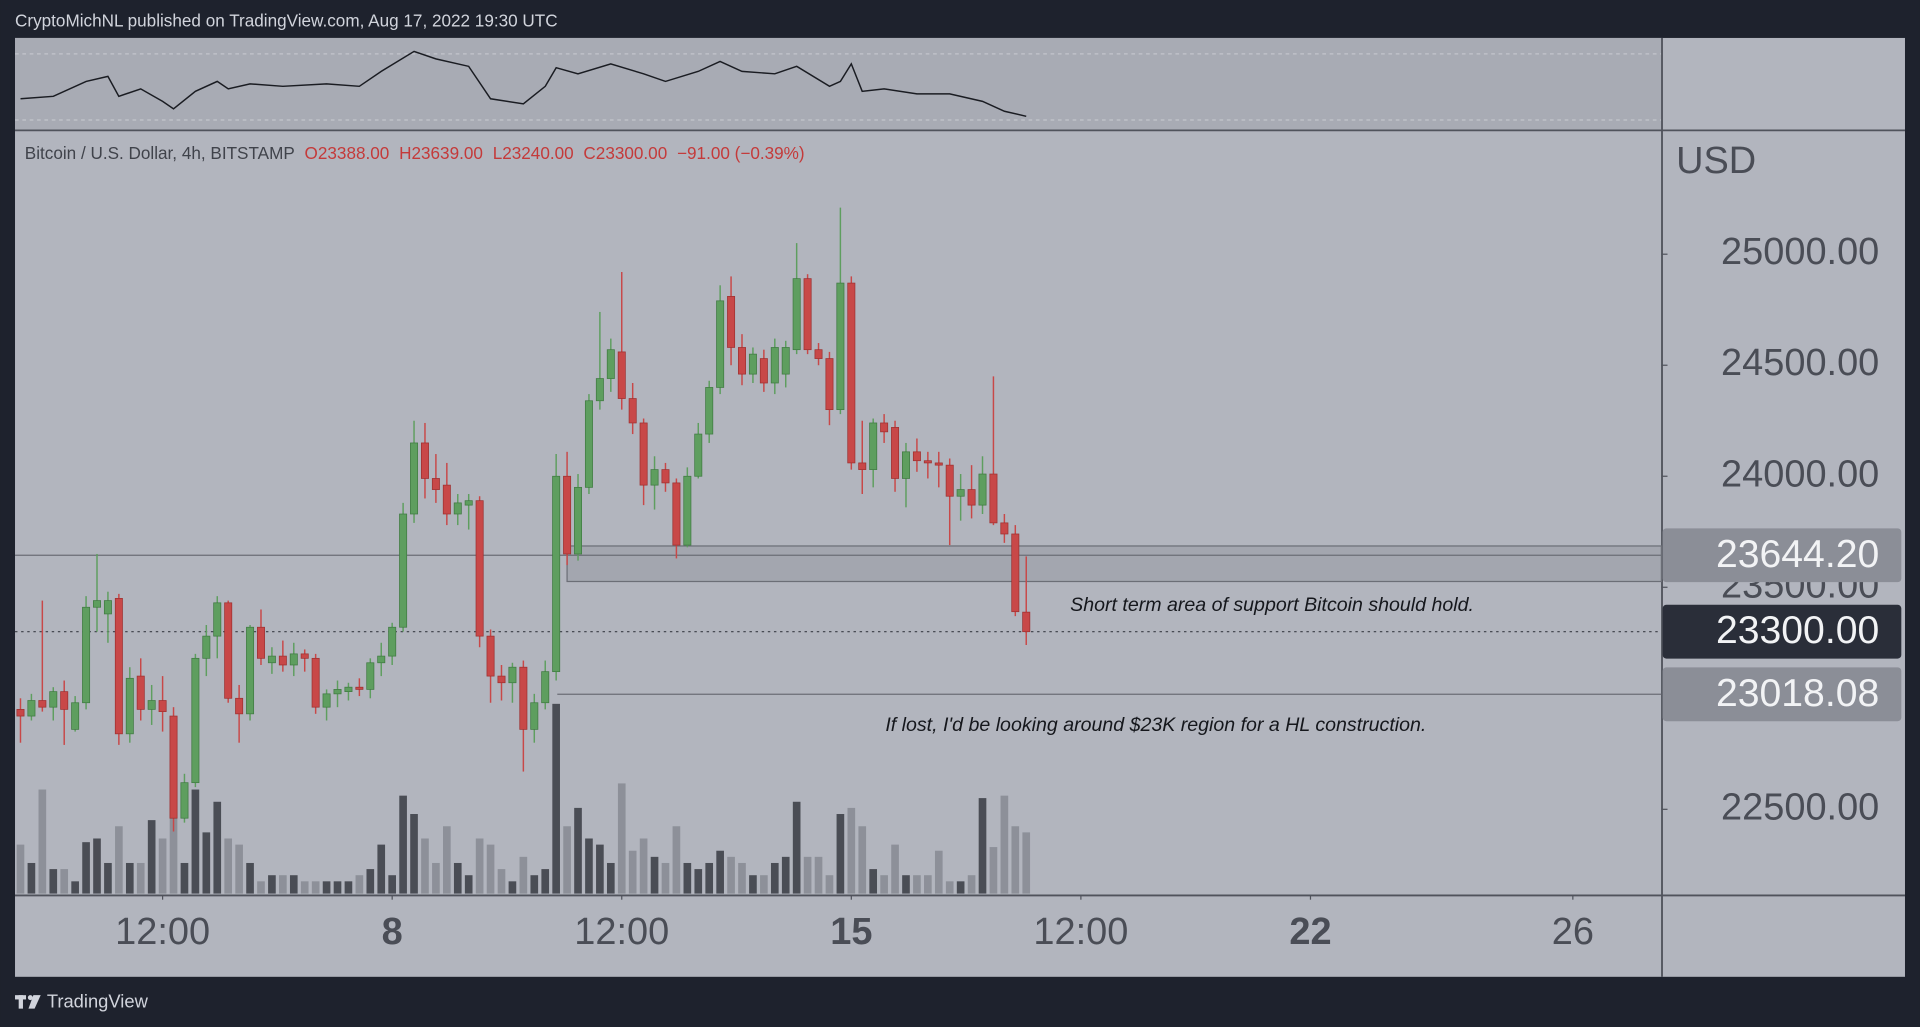  What do you see at coordinates (1080, 932) in the screenshot?
I see `x-tick-label: 12:00` at bounding box center [1080, 932].